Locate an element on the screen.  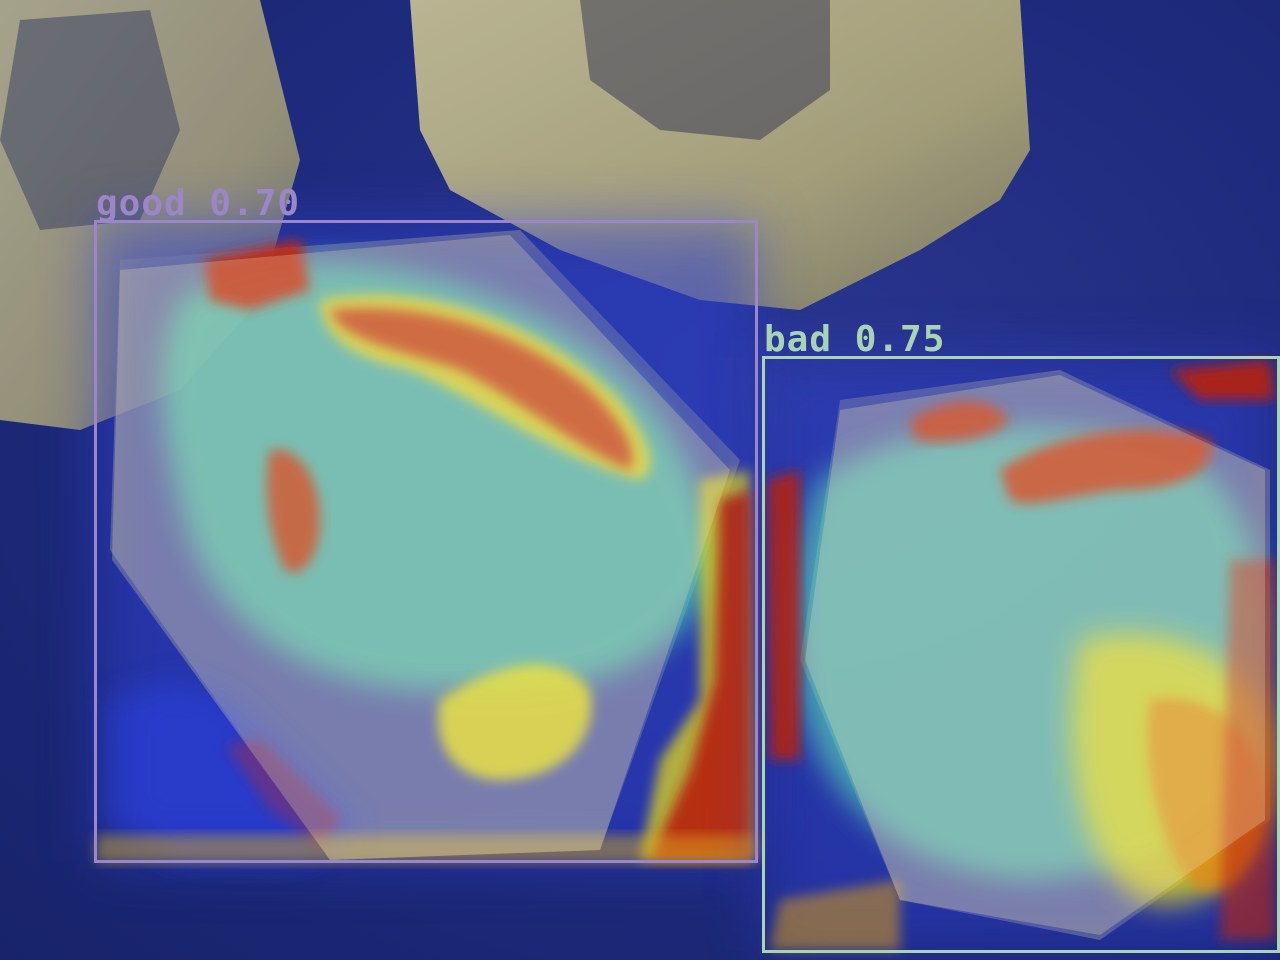
detection-label-good: good 0.70 is located at coordinates (198, 203).